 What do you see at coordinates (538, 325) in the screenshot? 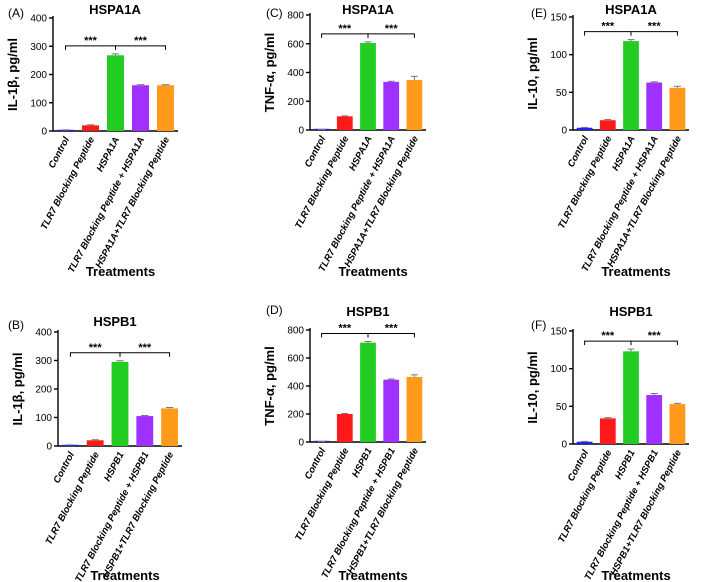
I see `panel-letter: (F)` at bounding box center [538, 325].